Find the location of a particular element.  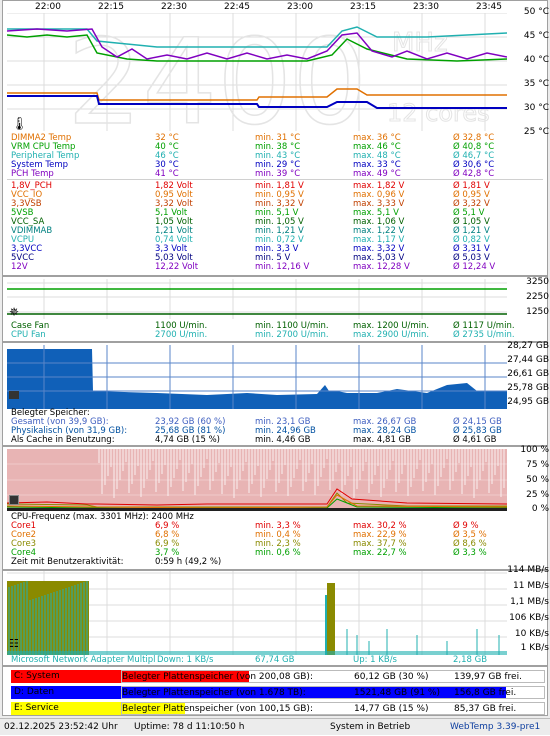

sensor-min: min. 0,6 % is located at coordinates (278, 553).